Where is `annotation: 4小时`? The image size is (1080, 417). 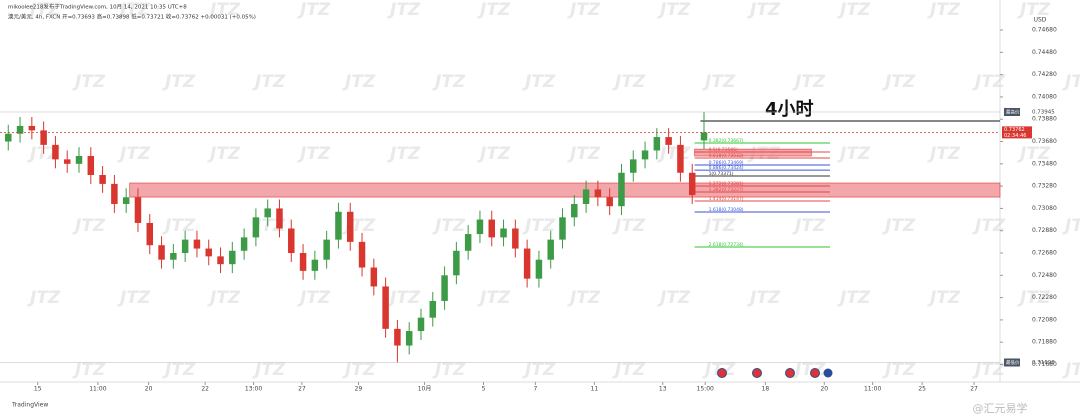 annotation: 4小时 is located at coordinates (789, 109).